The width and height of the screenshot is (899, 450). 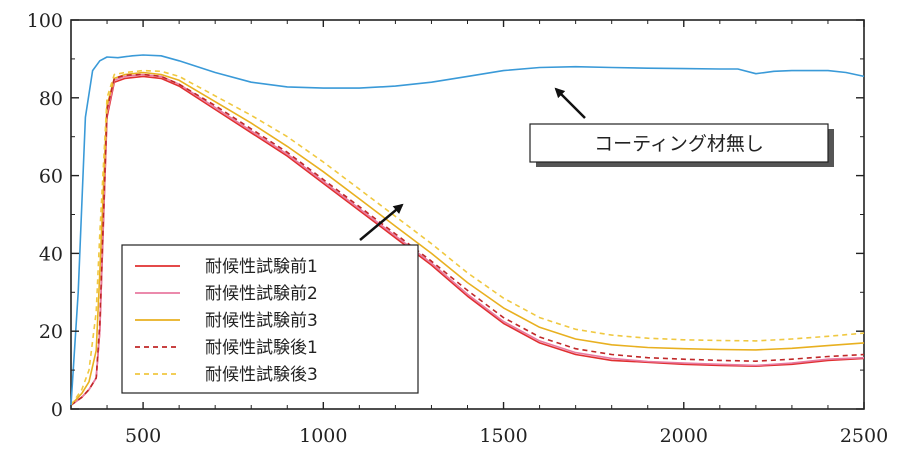 What do you see at coordinates (51, 99) in the screenshot?
I see `y-tick-label: 80` at bounding box center [51, 99].